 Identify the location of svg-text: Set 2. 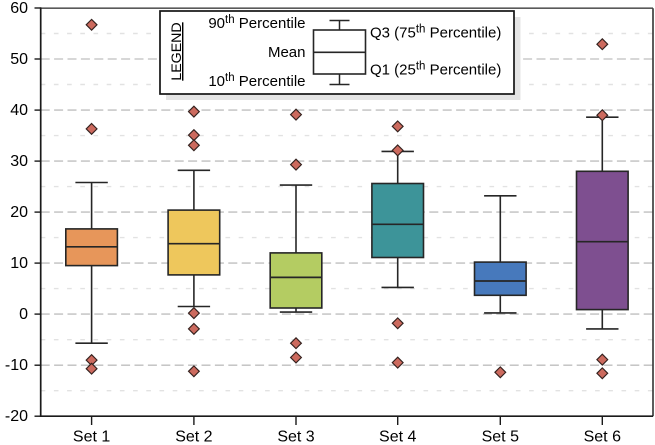
(193, 436).